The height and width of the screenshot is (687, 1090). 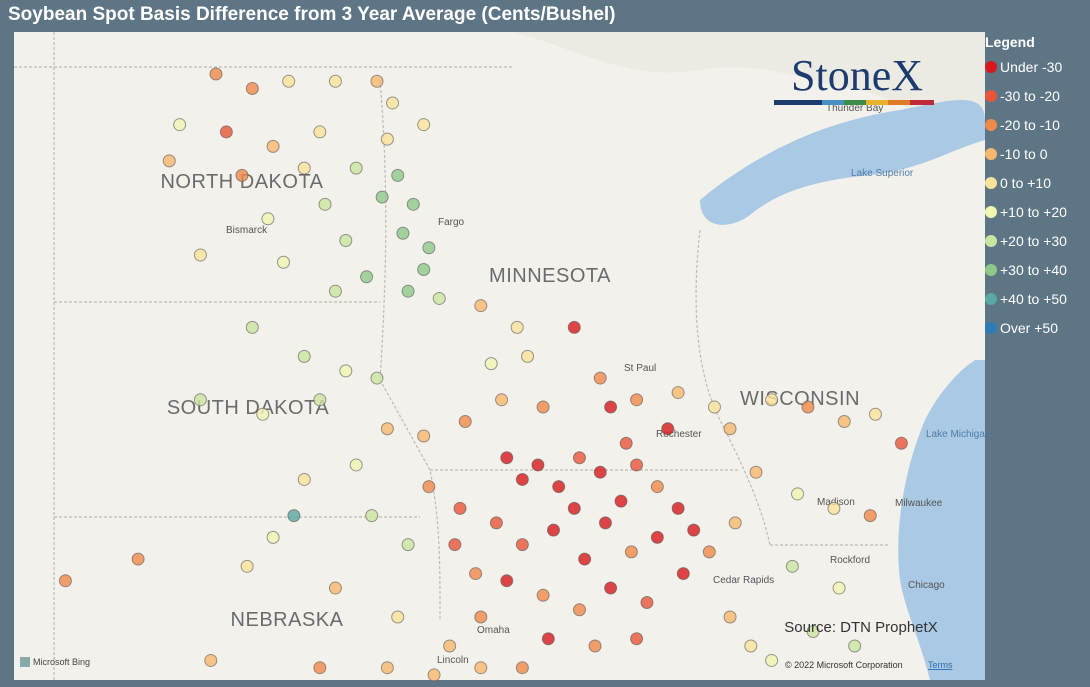 What do you see at coordinates (1029, 328) in the screenshot?
I see `legend-label: Over +50` at bounding box center [1029, 328].